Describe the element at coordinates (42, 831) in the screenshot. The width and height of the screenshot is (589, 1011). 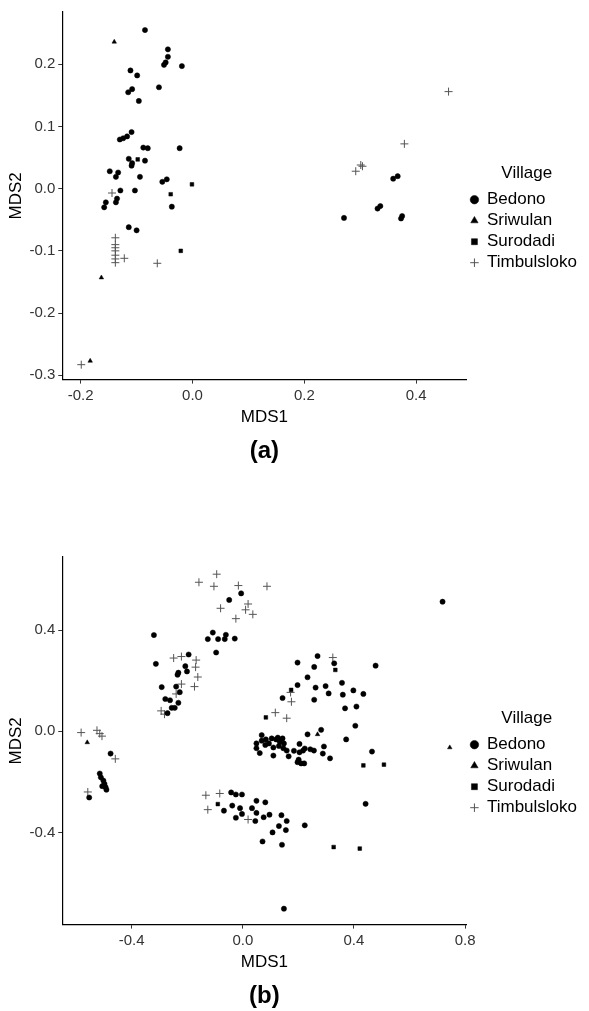
I see `y-tick-label: -0.4` at that location.